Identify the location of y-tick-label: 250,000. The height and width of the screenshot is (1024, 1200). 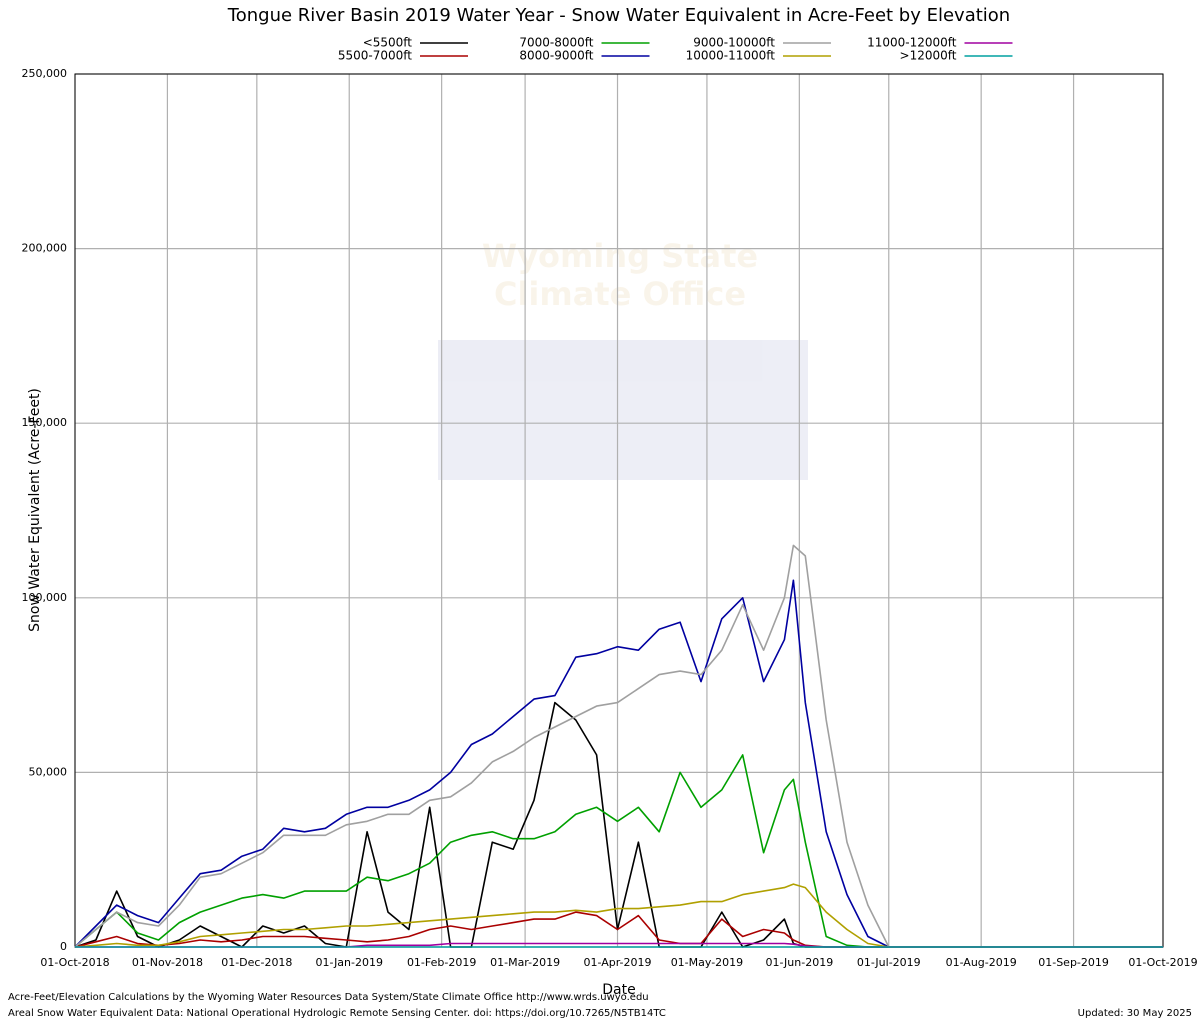
(45, 73).